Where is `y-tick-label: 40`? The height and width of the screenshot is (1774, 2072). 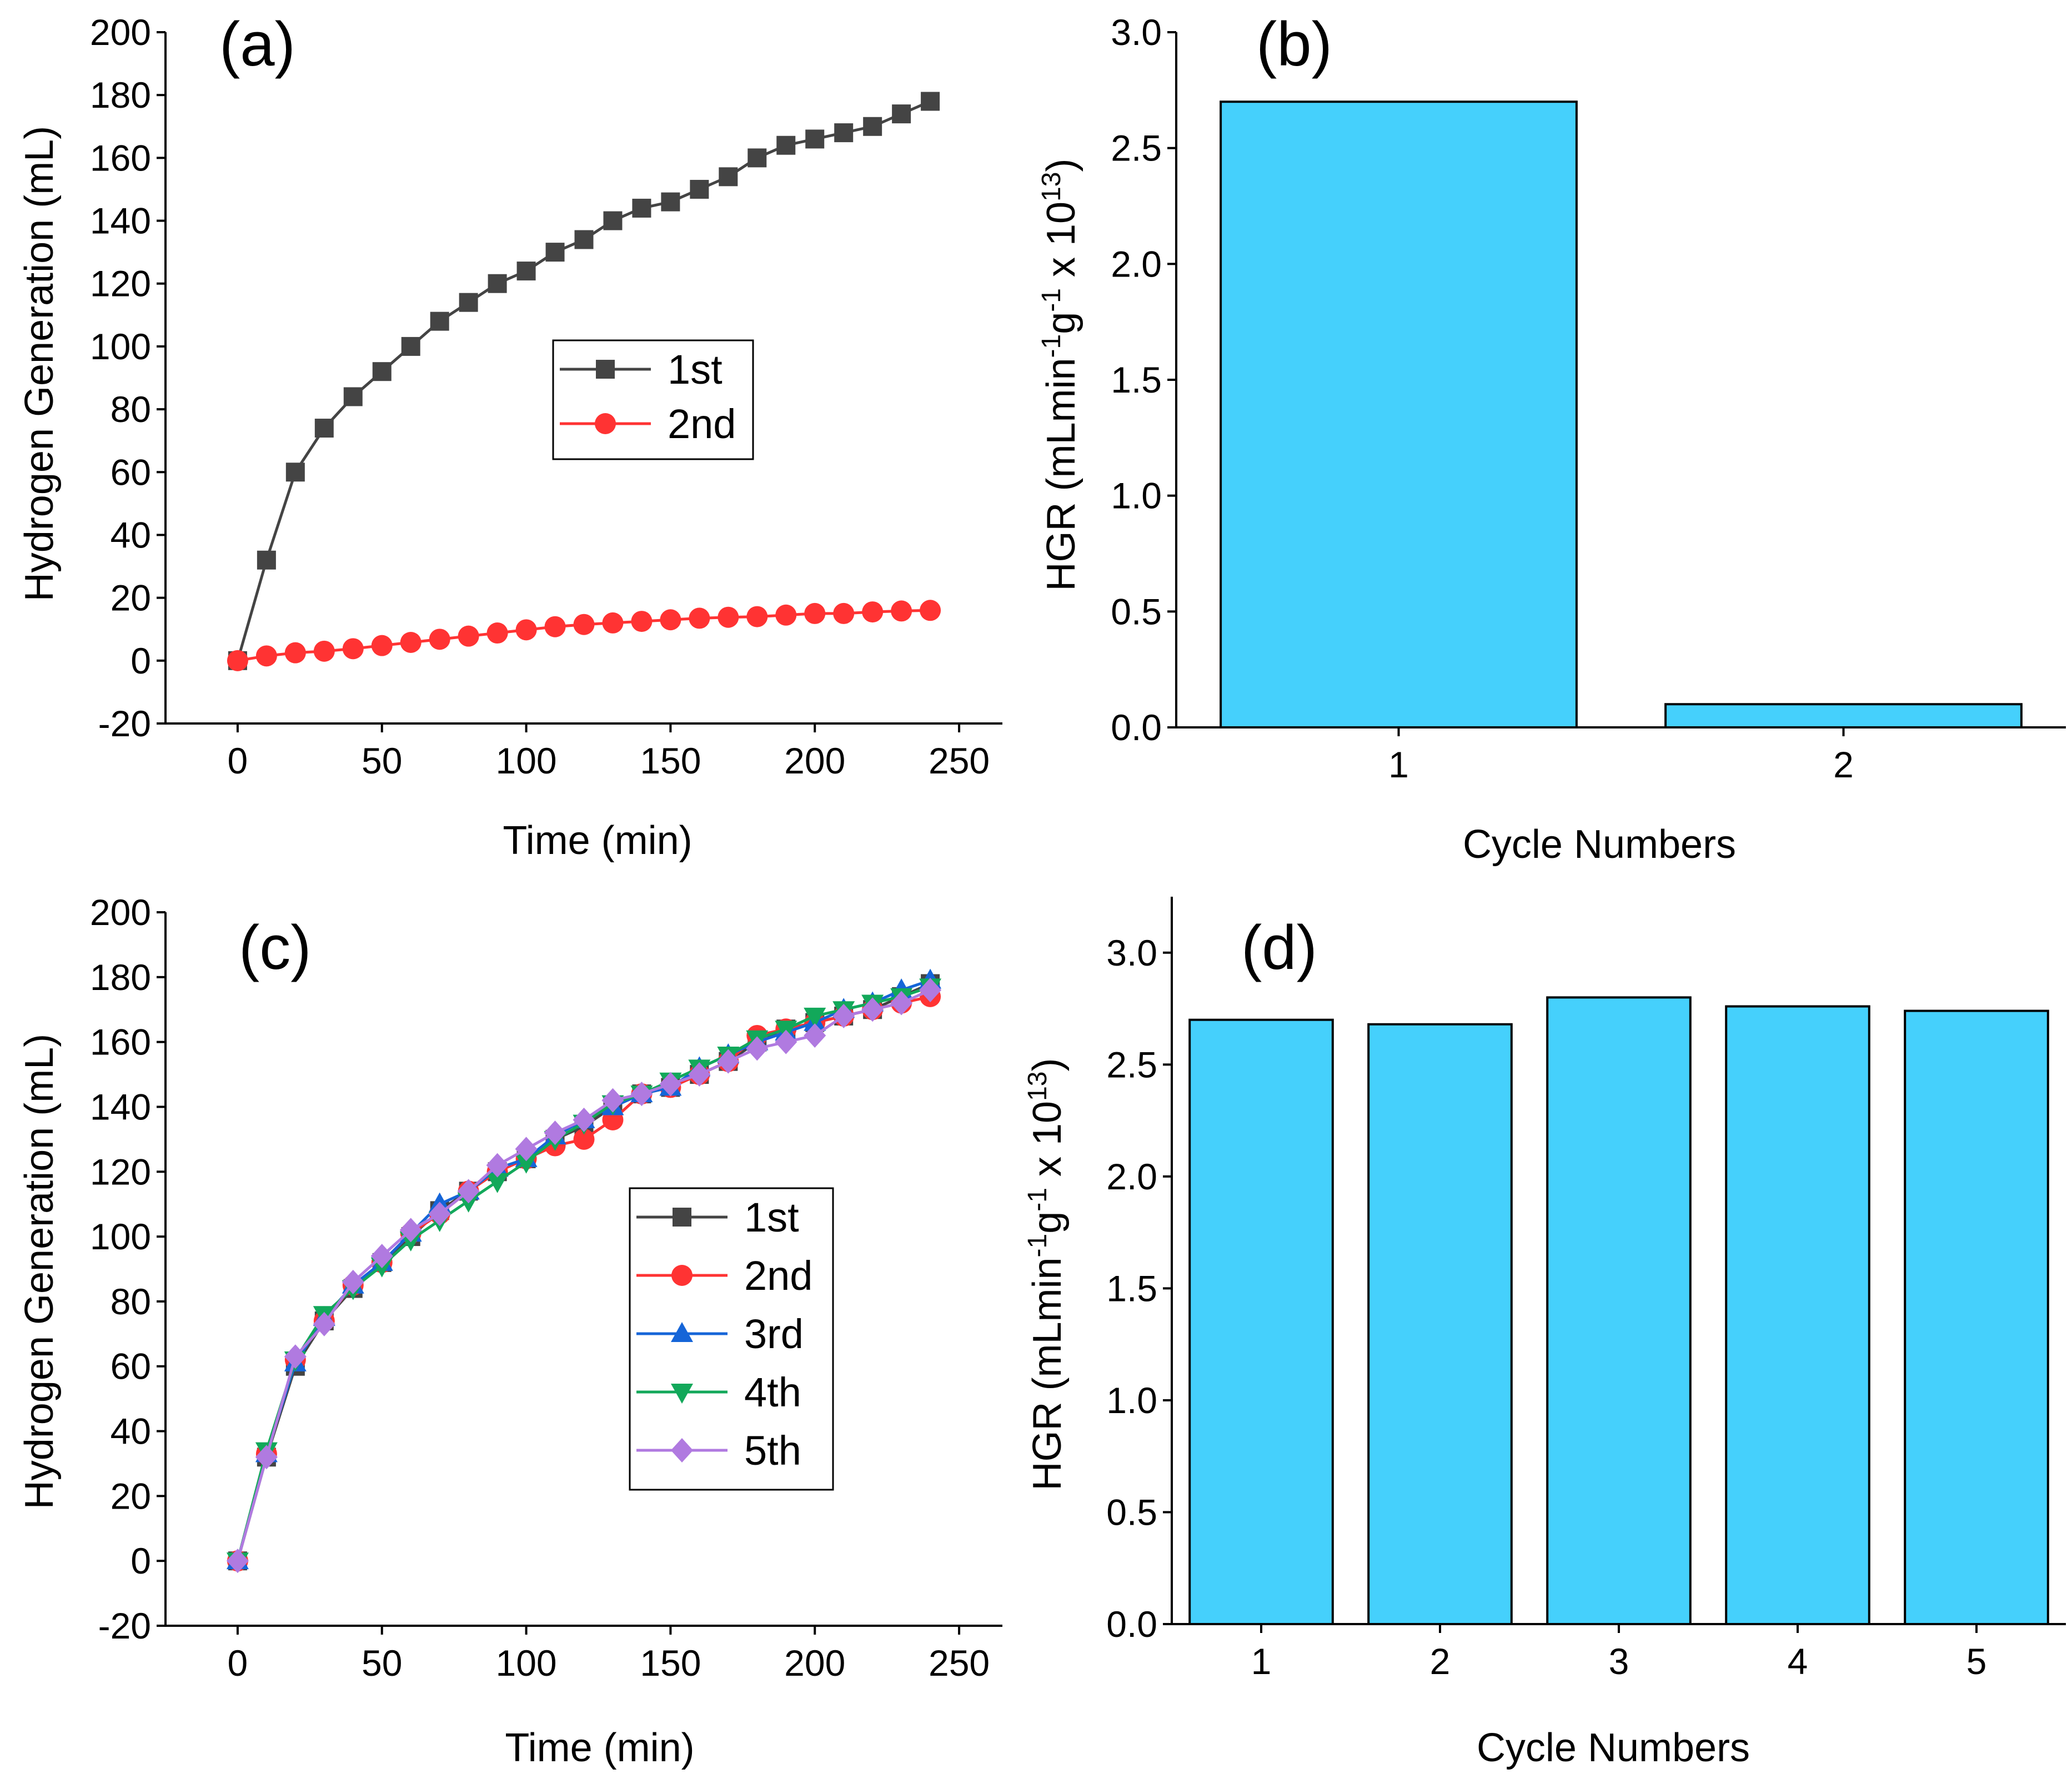
y-tick-label: 40 is located at coordinates (131, 534).